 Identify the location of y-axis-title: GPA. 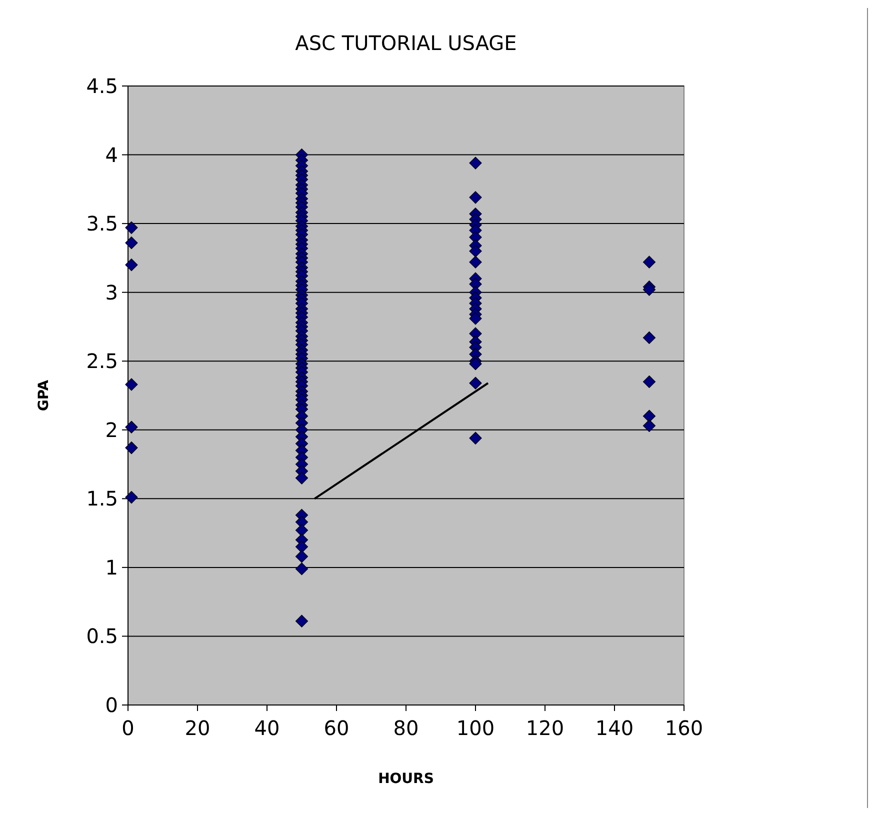
(44, 396).